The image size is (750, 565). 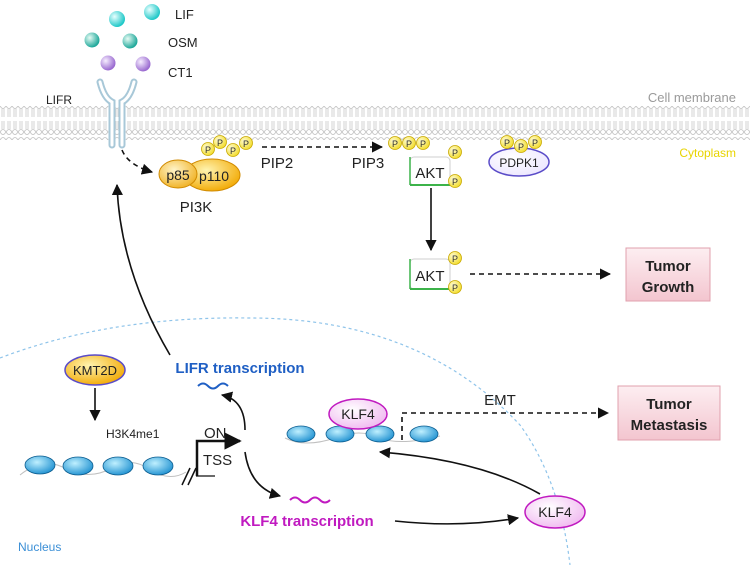 I want to click on tss-label: TSS, so click(x=217, y=460).